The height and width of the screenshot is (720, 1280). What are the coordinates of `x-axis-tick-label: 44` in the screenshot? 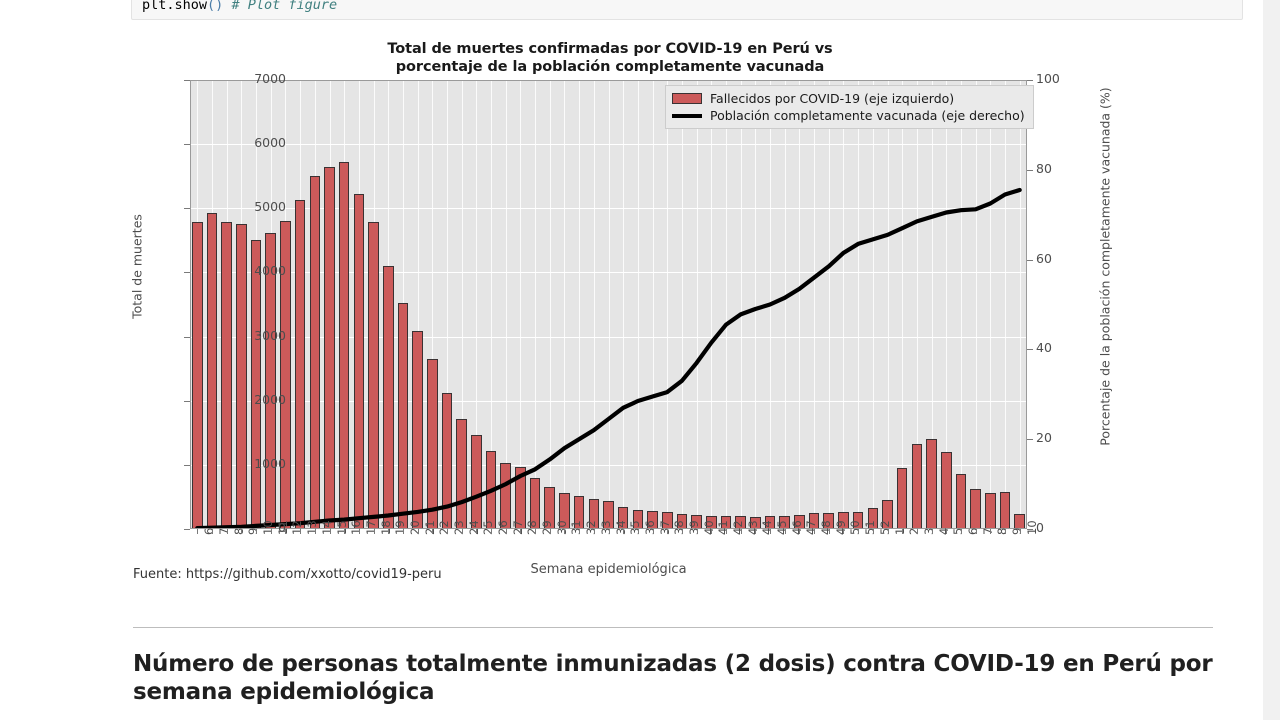 It's located at (767, 527).